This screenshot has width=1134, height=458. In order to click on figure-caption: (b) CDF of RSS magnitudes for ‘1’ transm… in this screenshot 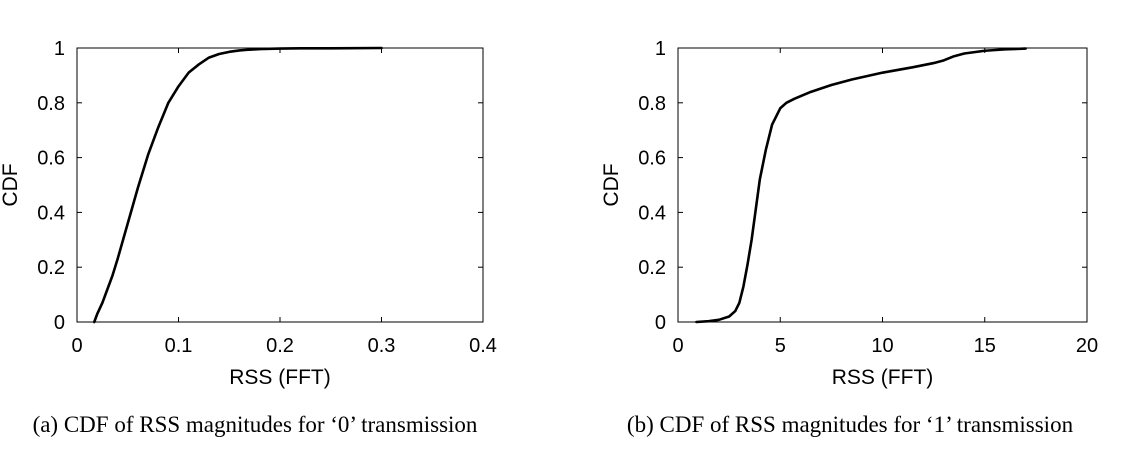, I will do `click(850, 424)`.